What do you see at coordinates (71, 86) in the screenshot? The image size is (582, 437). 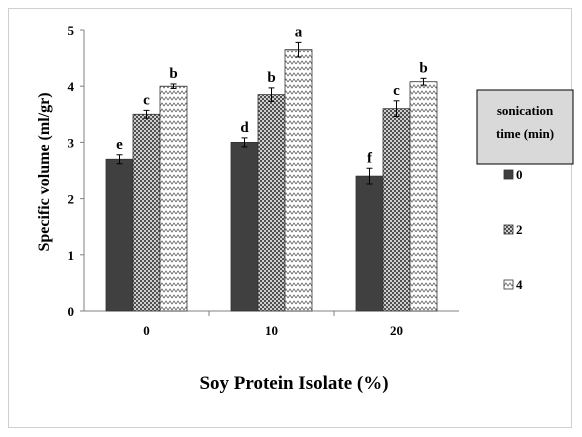 I see `y-tick-label: 4` at bounding box center [71, 86].